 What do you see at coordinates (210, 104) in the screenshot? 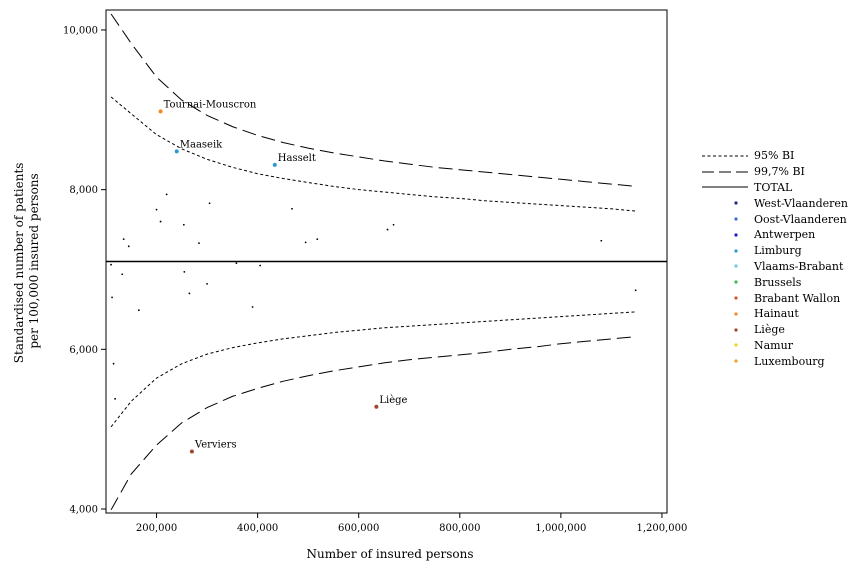
I see `point-label-tournai-mouscron: Tournai-Mouscron` at bounding box center [210, 104].